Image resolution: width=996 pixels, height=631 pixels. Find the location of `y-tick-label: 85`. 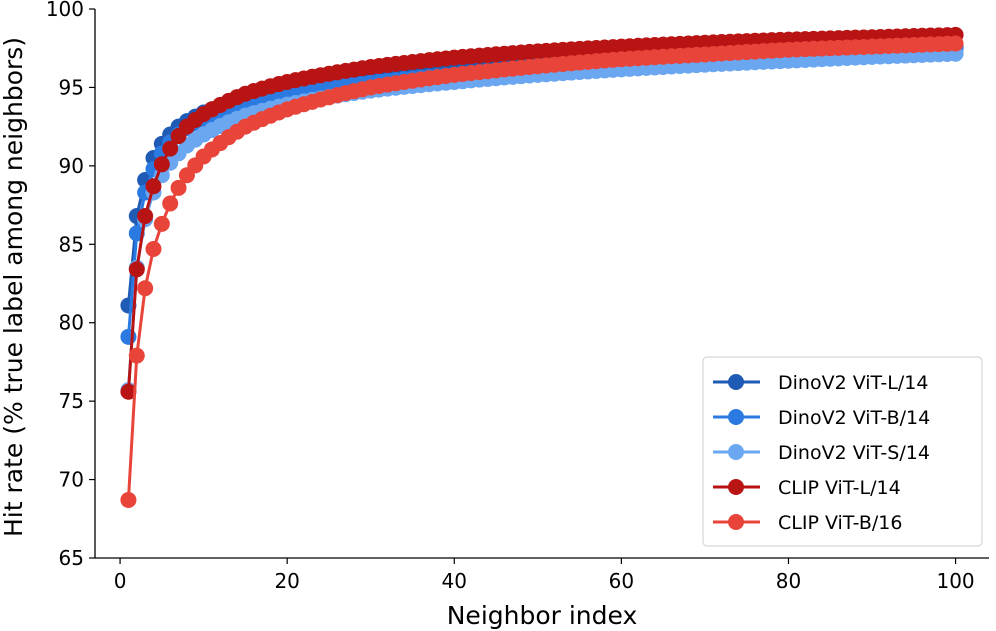

y-tick-label: 85 is located at coordinates (71, 244).